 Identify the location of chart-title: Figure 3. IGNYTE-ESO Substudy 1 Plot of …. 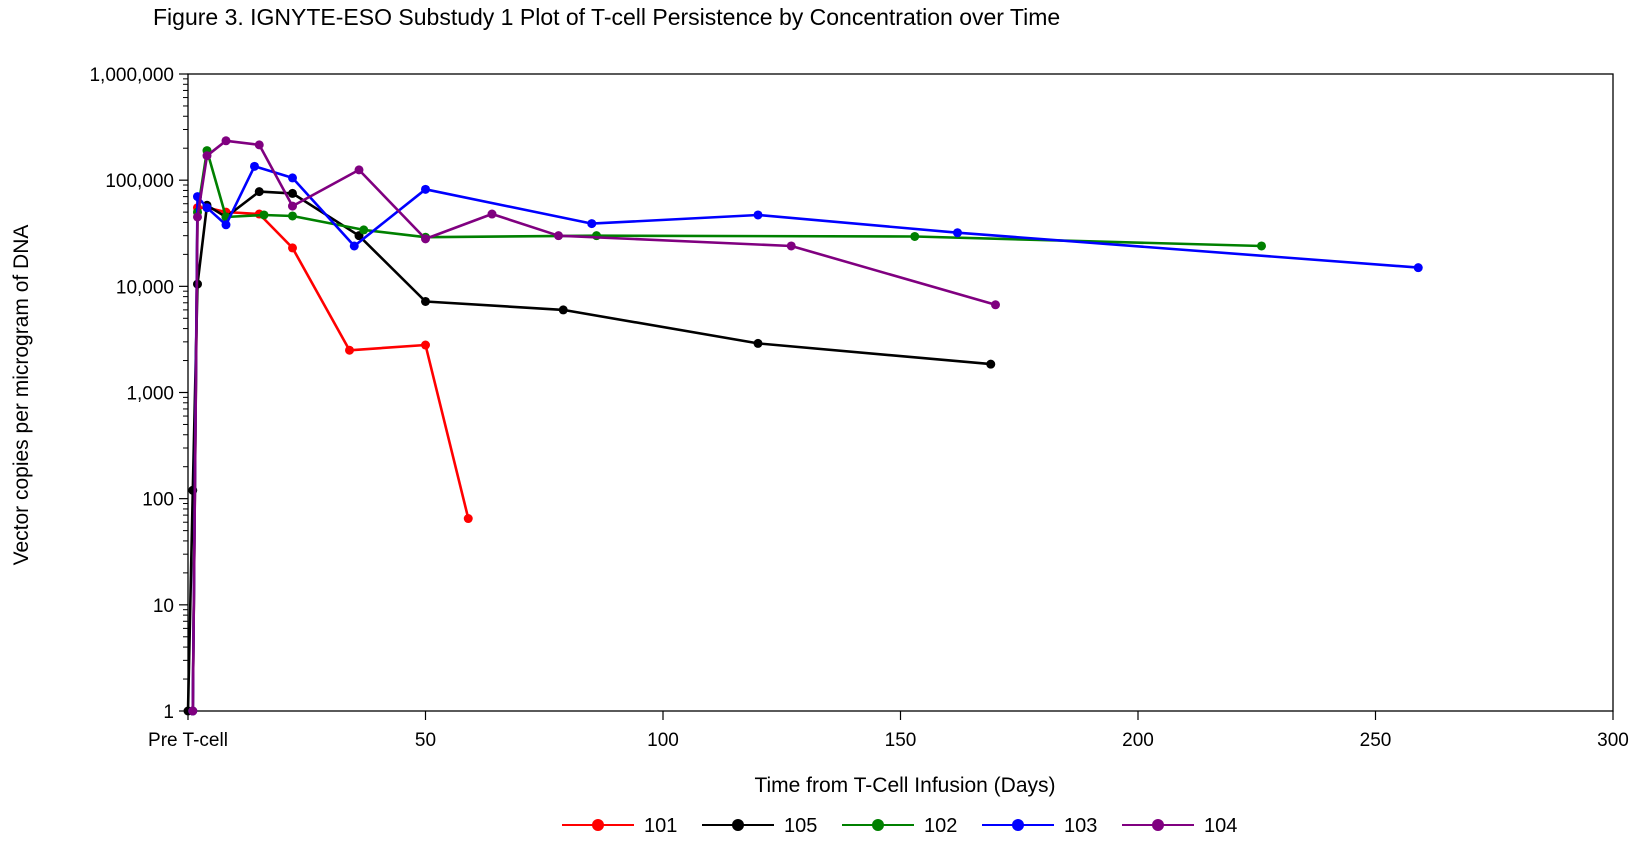
(607, 17).